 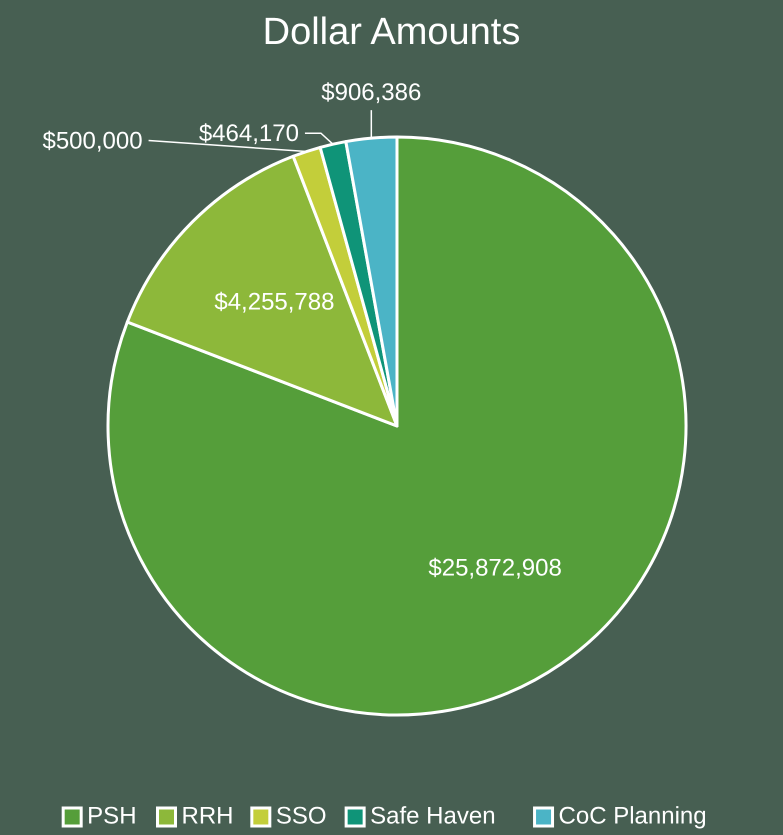 I want to click on legend-label: CoC Planning, so click(x=632, y=816).